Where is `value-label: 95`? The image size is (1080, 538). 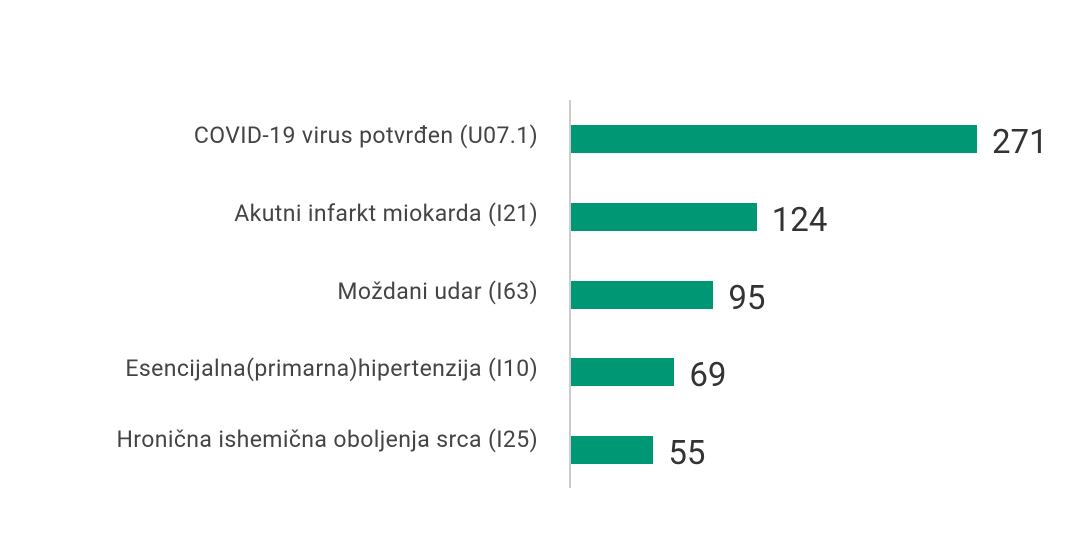 value-label: 95 is located at coordinates (747, 298).